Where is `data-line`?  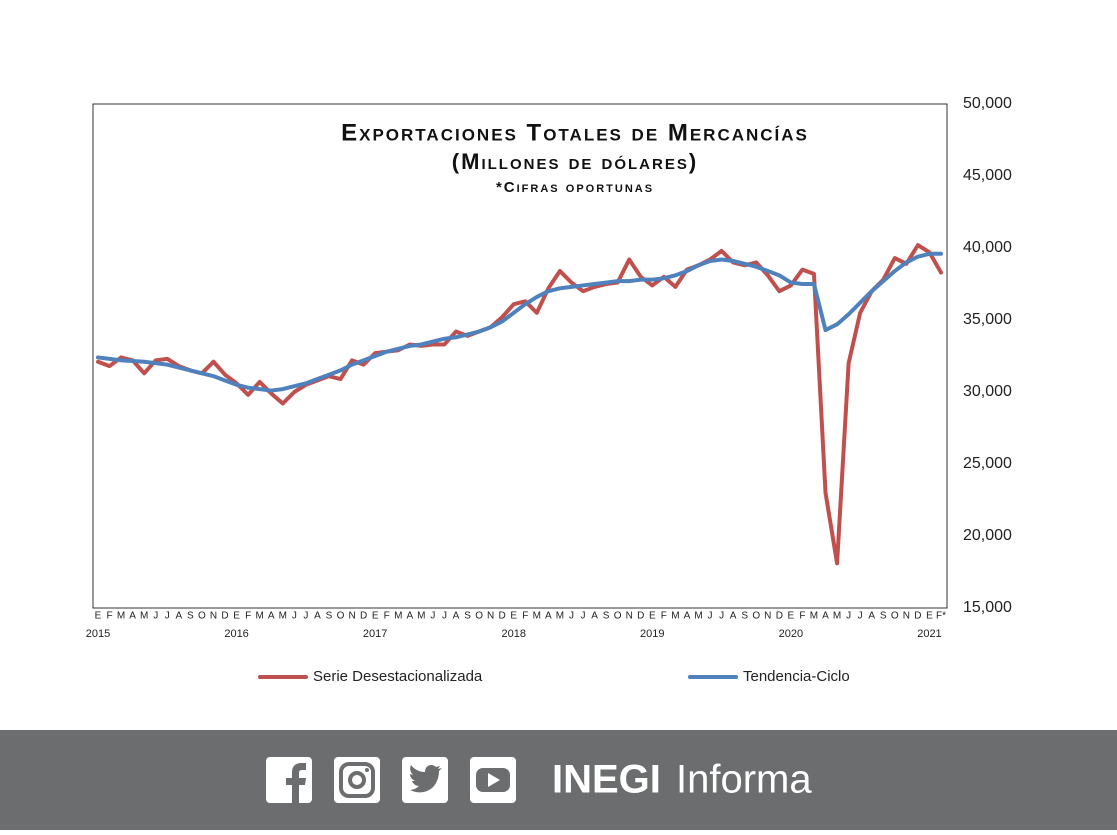
data-line is located at coordinates (519, 322).